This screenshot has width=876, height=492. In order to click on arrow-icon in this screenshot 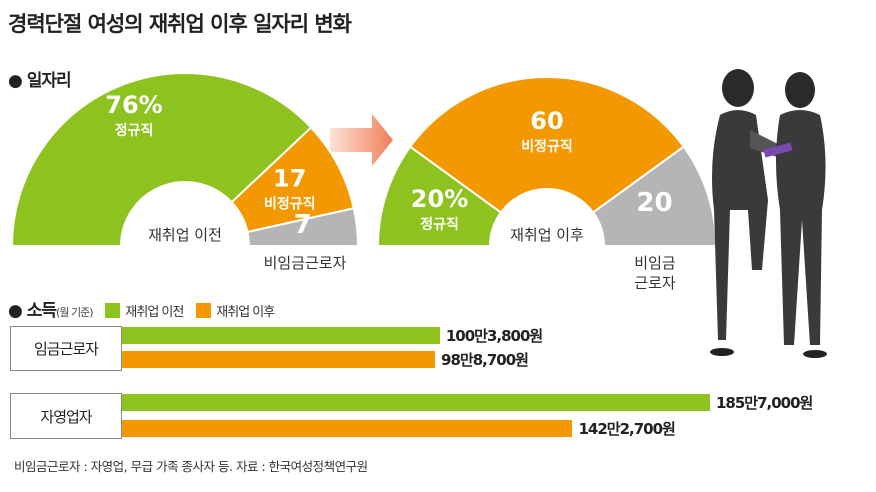, I will do `click(361, 140)`.